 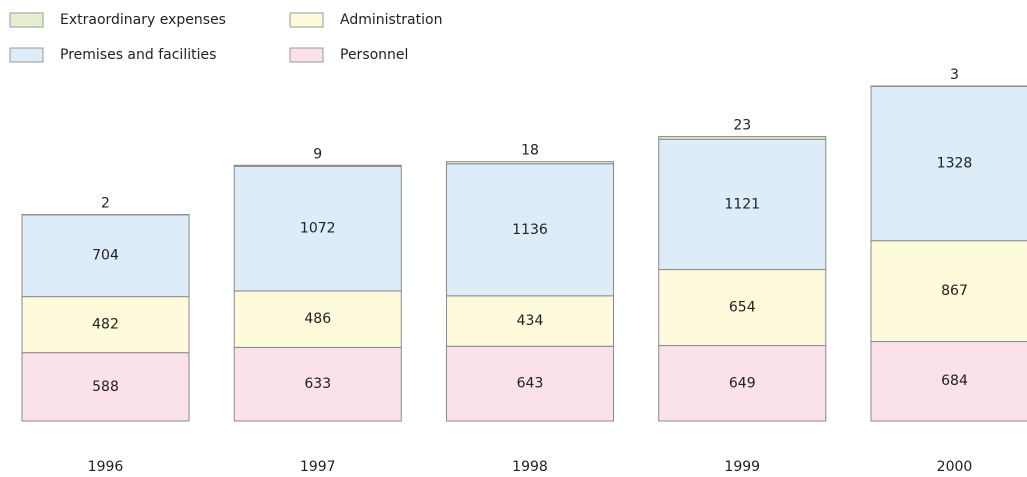 What do you see at coordinates (954, 381) in the screenshot?
I see `value-label: 684` at bounding box center [954, 381].